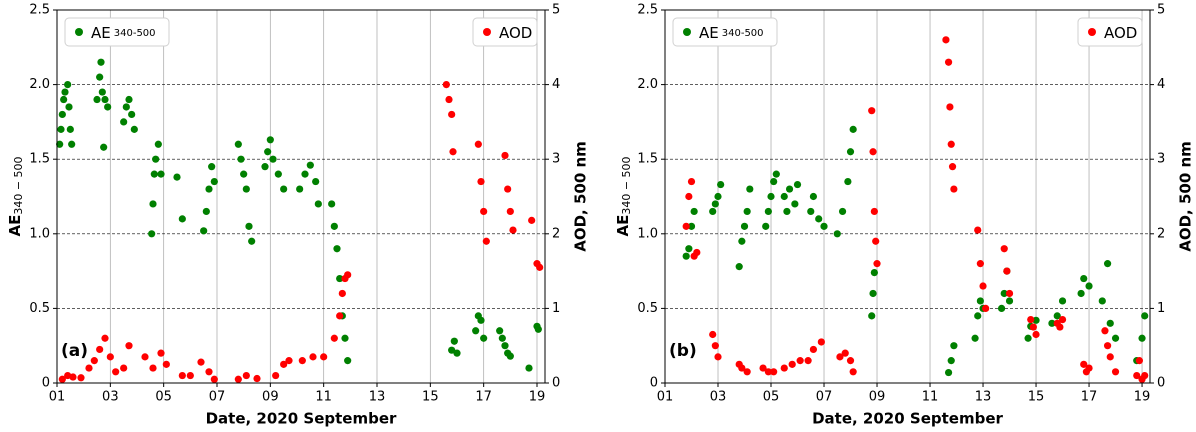  Describe the element at coordinates (1161, 10) in the screenshot. I see `y2-tick-label: 5` at that location.